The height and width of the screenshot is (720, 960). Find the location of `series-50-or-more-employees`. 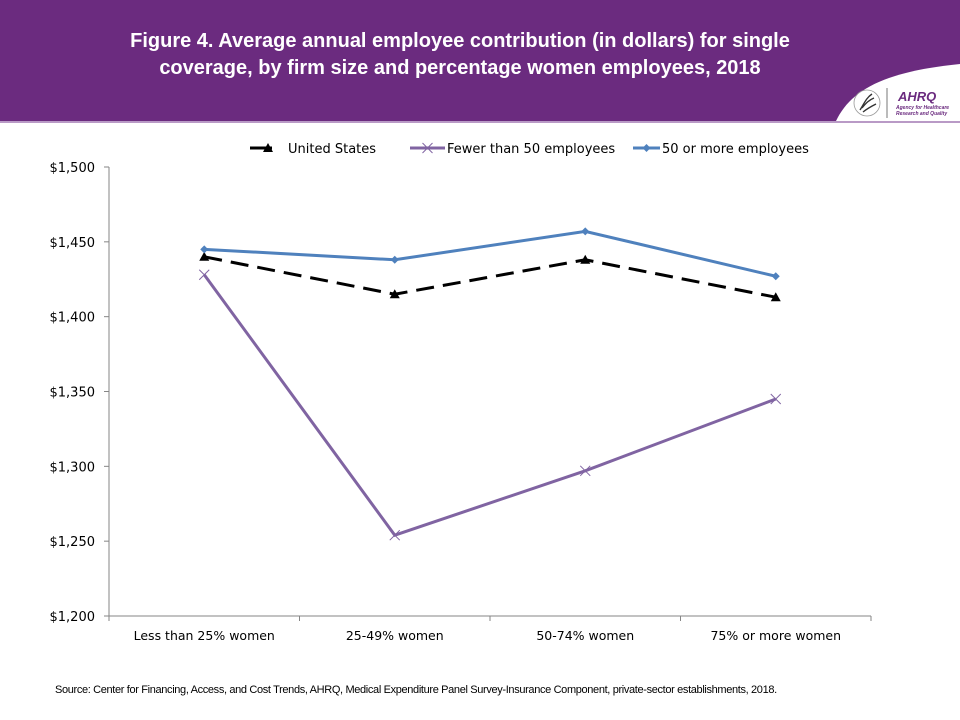

series-50-or-more-employees is located at coordinates (490, 254).